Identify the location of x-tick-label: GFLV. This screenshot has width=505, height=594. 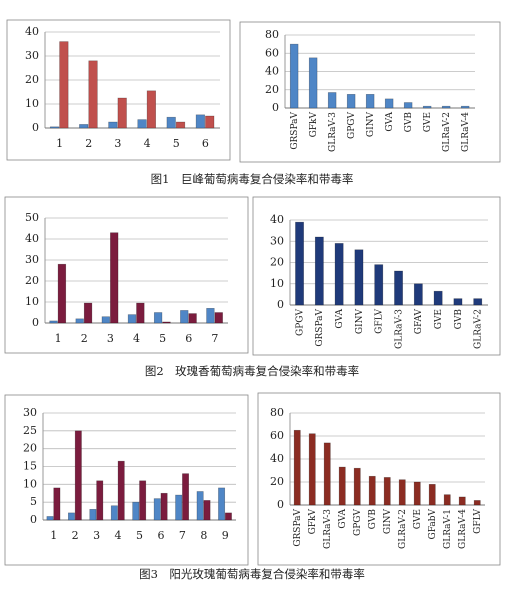
(478, 521).